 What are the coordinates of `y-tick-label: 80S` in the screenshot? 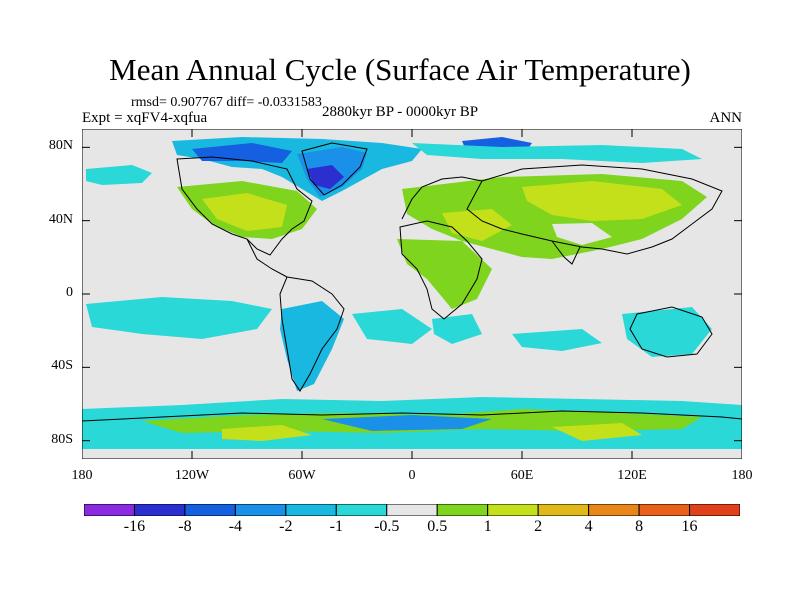 It's located at (62, 439).